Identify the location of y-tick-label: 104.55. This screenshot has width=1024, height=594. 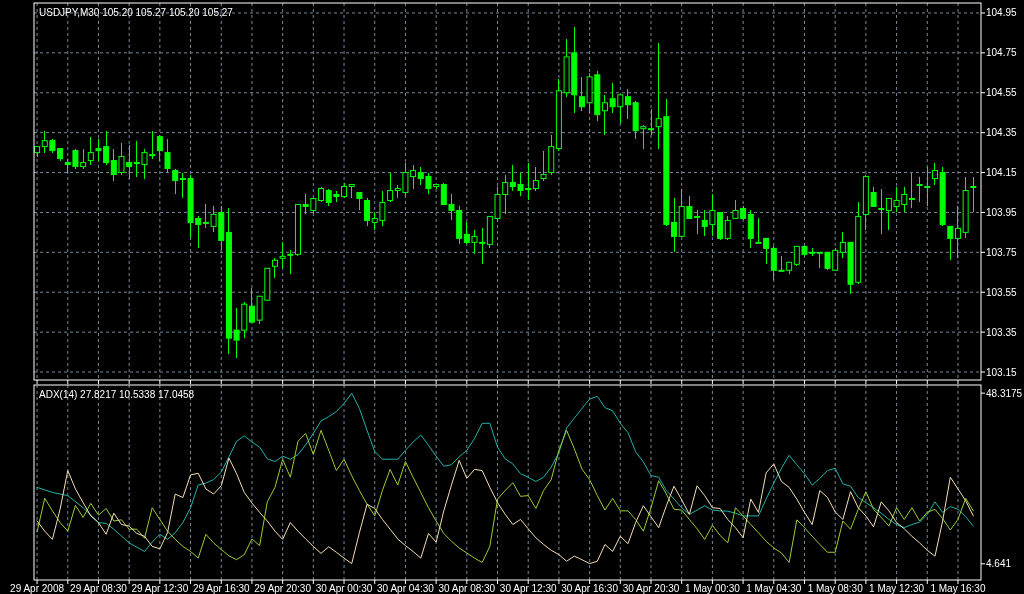
(1002, 93).